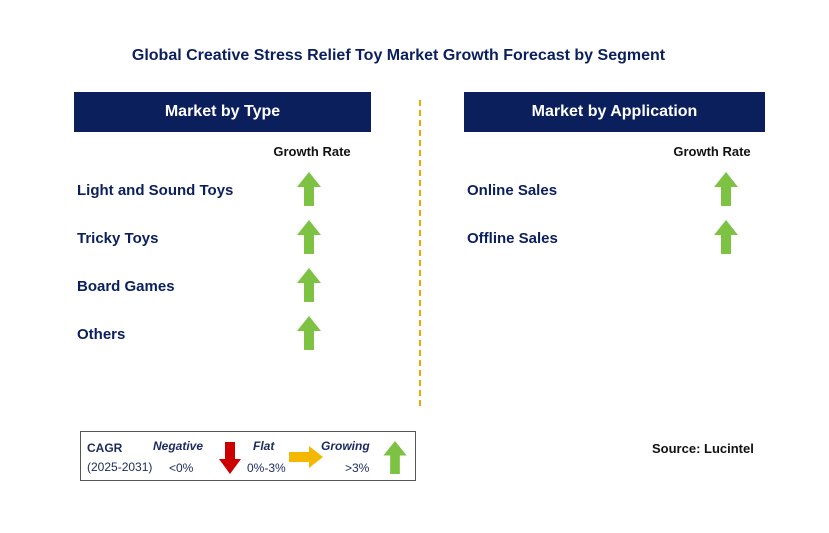 This screenshot has width=829, height=533. Describe the element at coordinates (512, 190) in the screenshot. I see `application-item-online-sales: Online Sales` at that location.